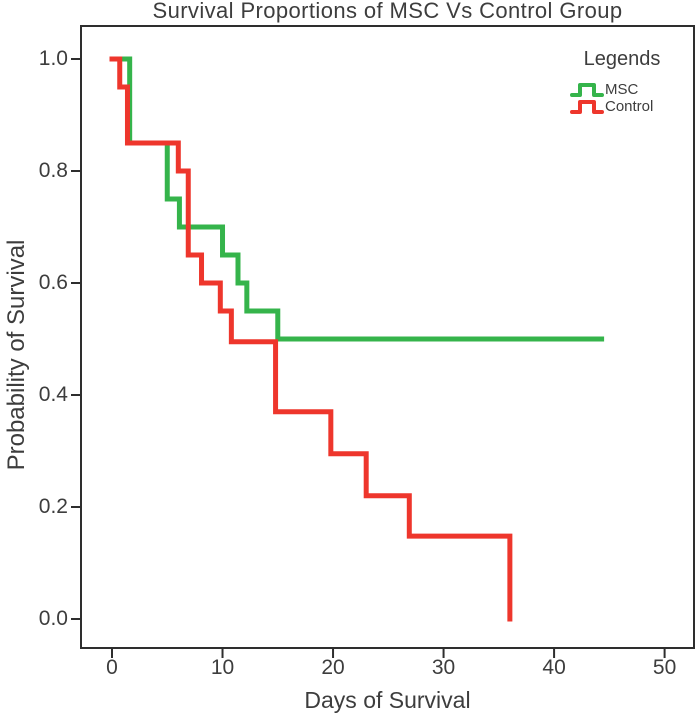  Describe the element at coordinates (622, 89) in the screenshot. I see `legend-item-label: MSC` at that location.